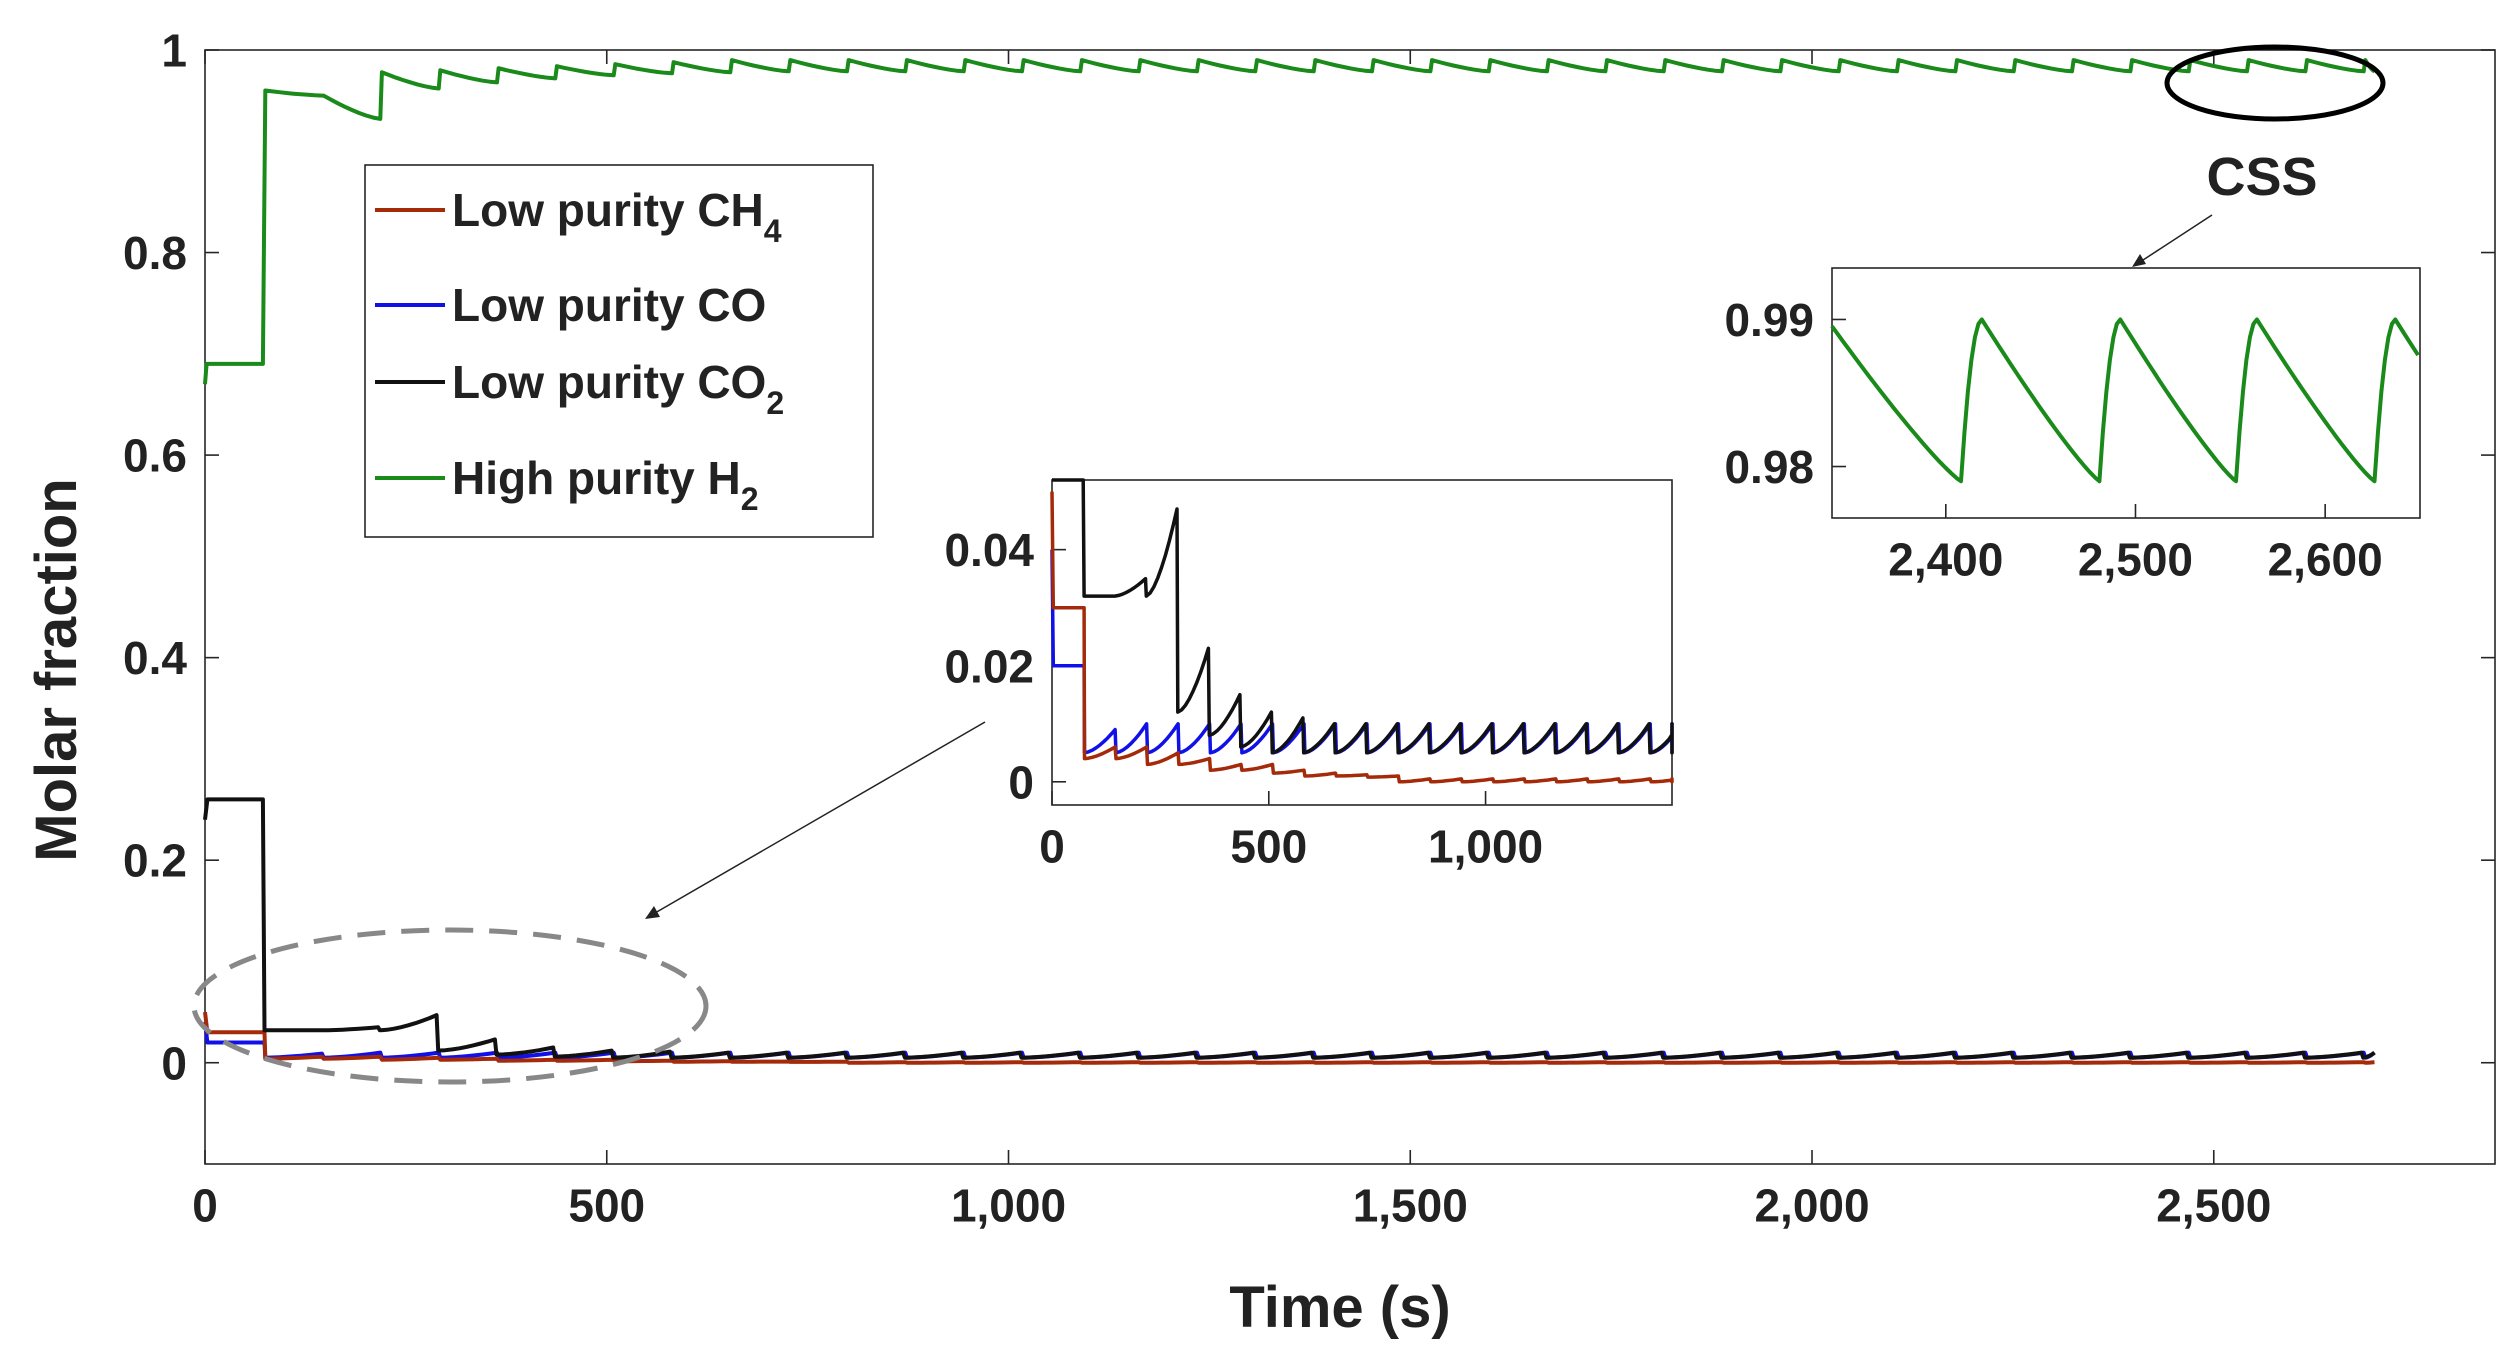  I want to click on inset1-x-tick-label: 0, so click(1052, 847).